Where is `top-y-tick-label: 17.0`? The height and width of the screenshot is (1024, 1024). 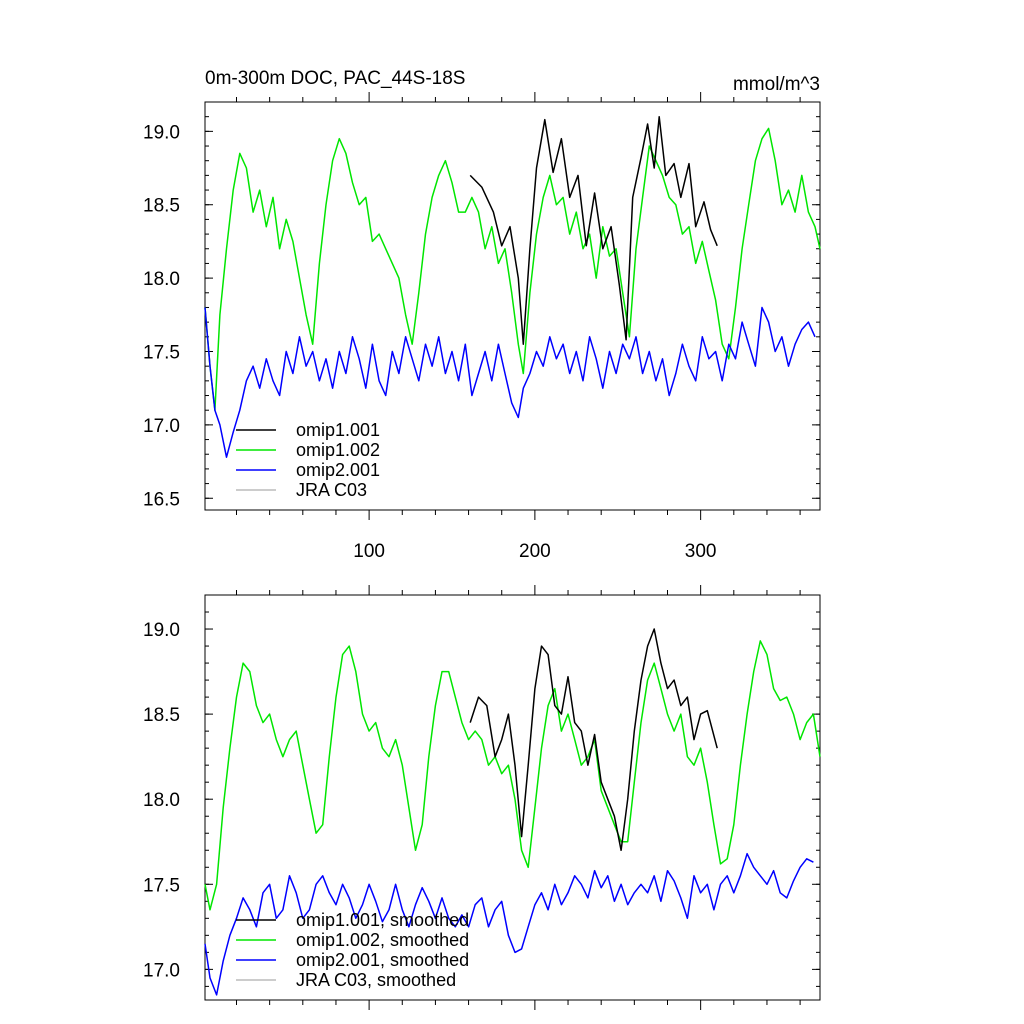 top-y-tick-label: 17.0 is located at coordinates (161, 426).